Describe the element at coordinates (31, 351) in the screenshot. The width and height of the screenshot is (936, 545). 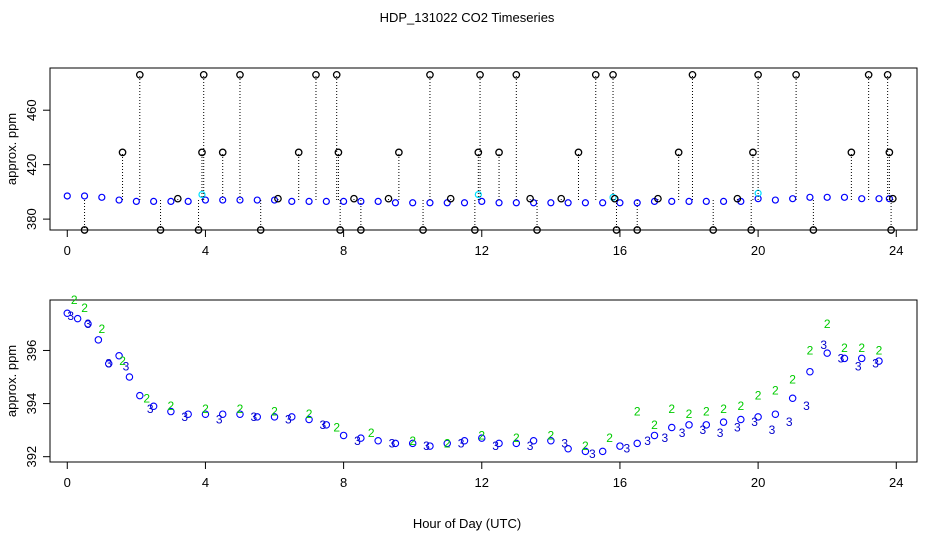
I see `y-tick-label: 396` at that location.